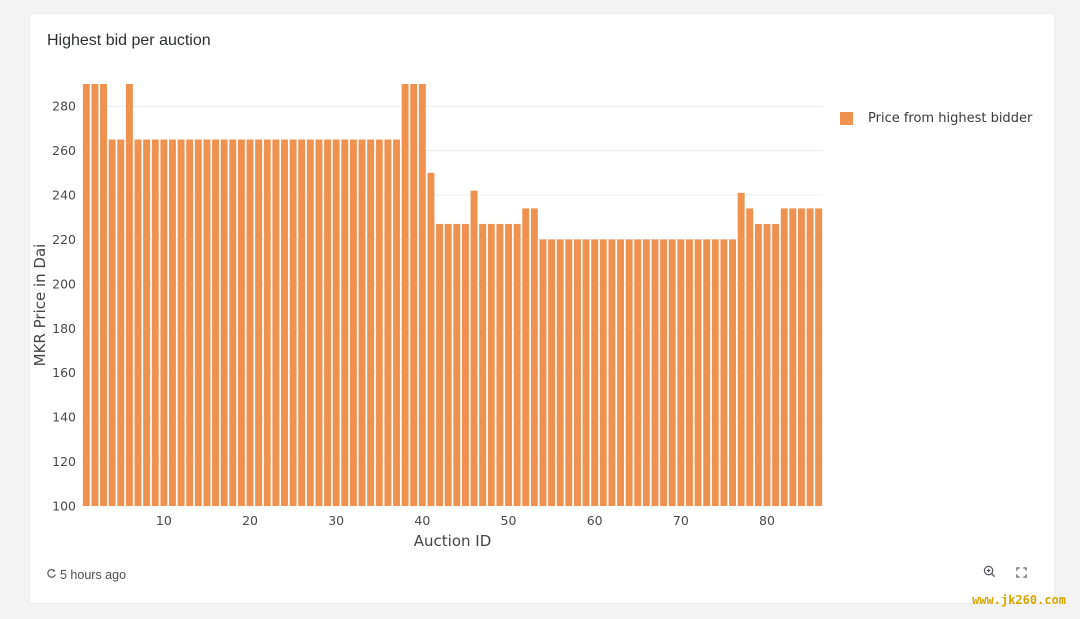 The height and width of the screenshot is (619, 1080). What do you see at coordinates (989, 573) in the screenshot?
I see `zoom-button` at bounding box center [989, 573].